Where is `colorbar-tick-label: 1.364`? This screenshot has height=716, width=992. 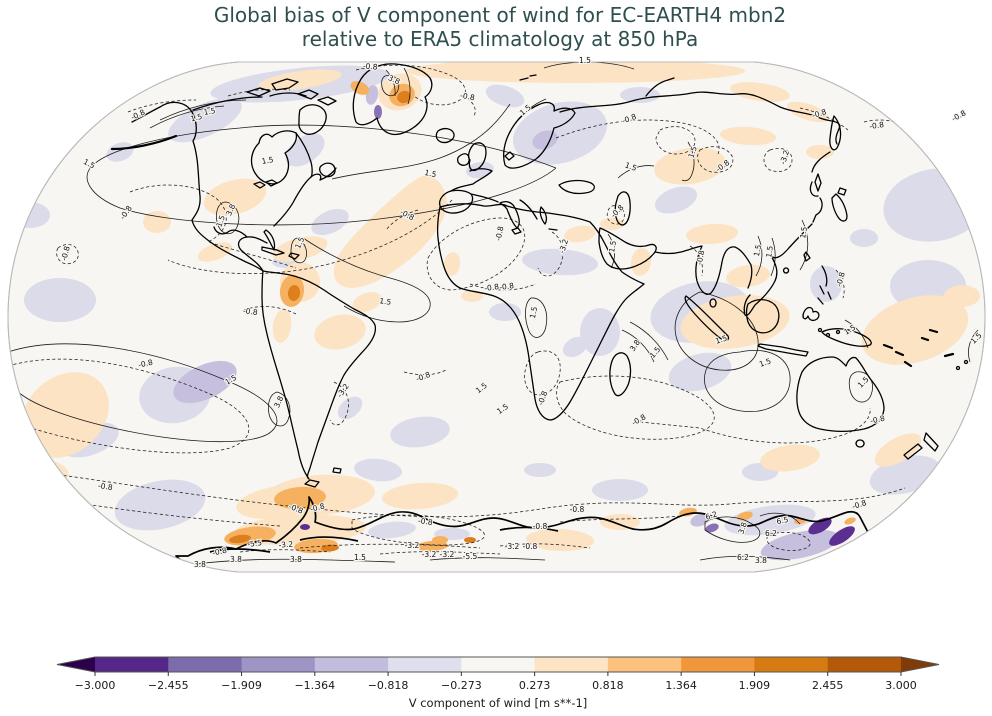
colorbar-tick-label: 1.364 is located at coordinates (681, 685).